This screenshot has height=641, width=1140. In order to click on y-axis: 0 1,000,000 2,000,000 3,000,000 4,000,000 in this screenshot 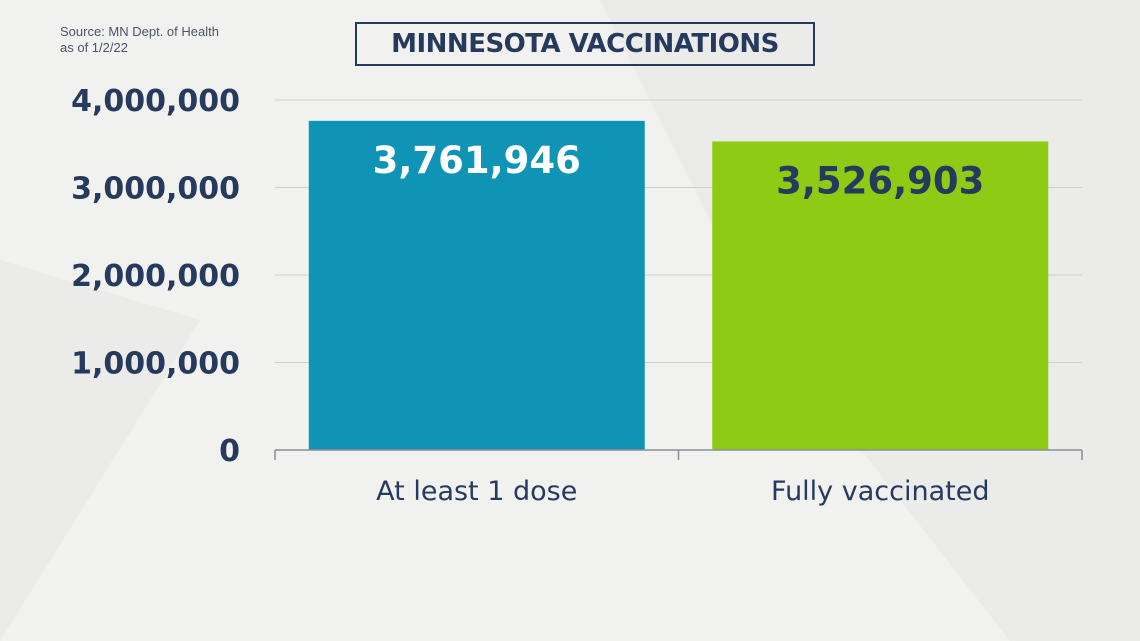, I will do `click(155, 276)`.